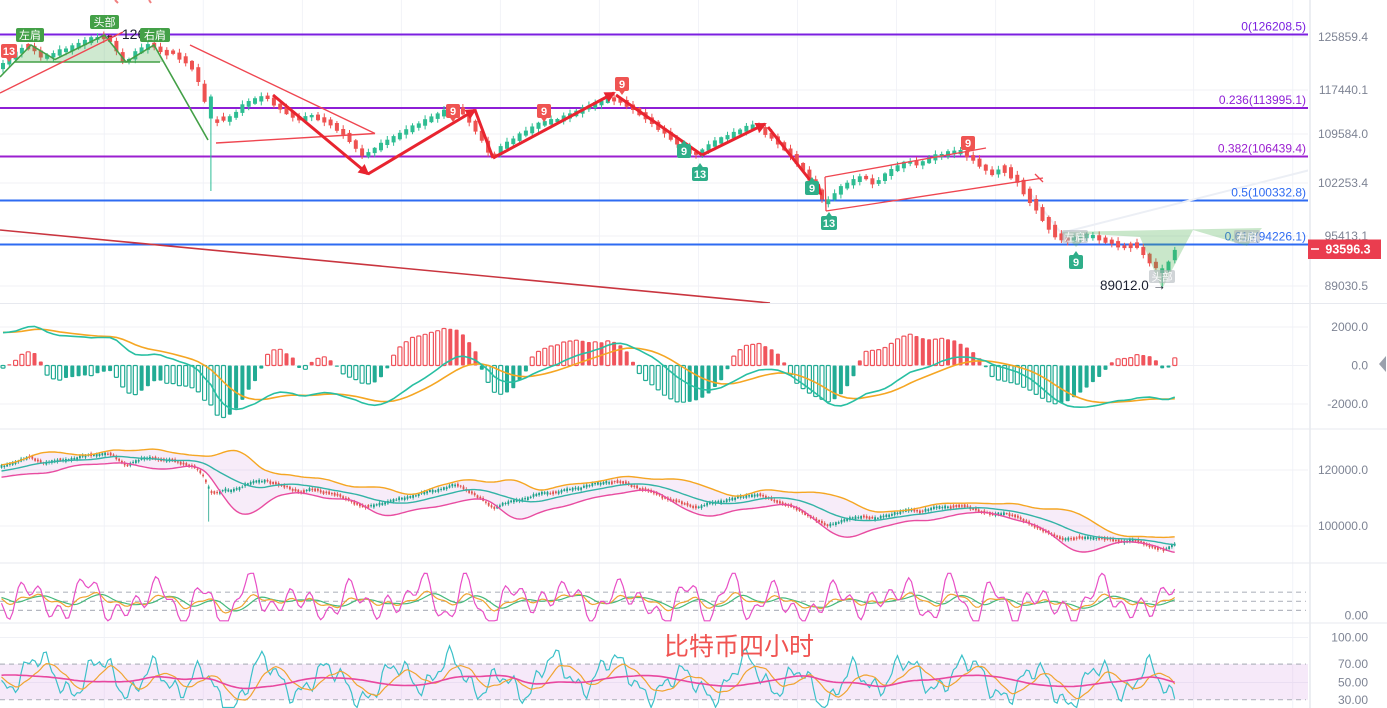 The width and height of the screenshot is (1387, 708). What do you see at coordinates (1347, 250) in the screenshot?
I see `svg-text: 93596.3` at bounding box center [1347, 250].